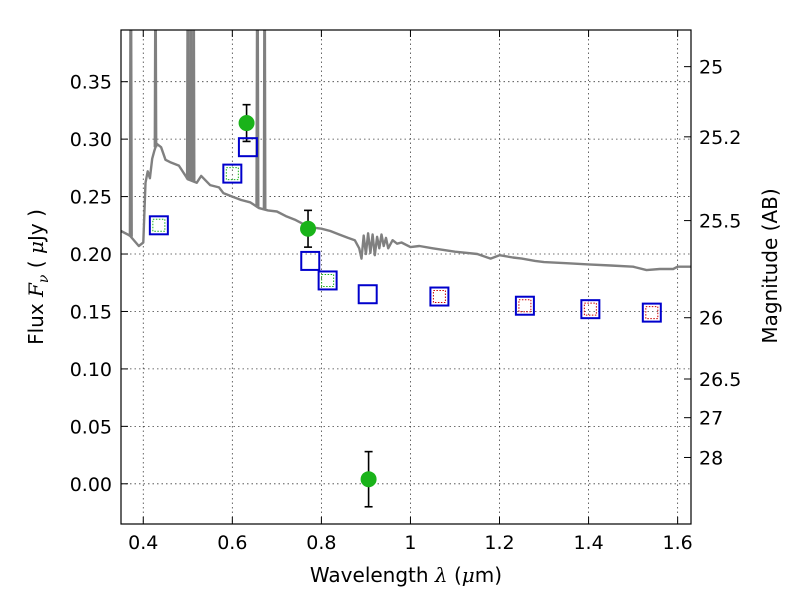 This screenshot has height=600, width=800. I want to click on magnitude-tick-label: 25.2, so click(720, 138).